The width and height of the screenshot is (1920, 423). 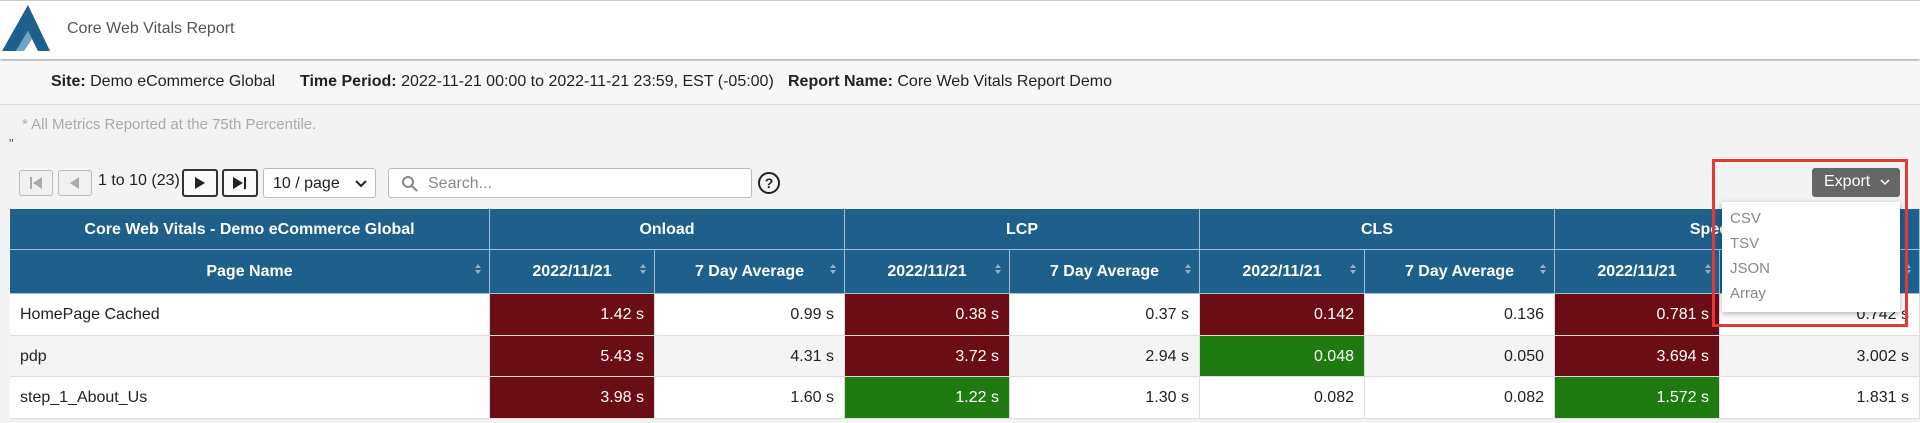 I want to click on metric-cell: 3.72 s, so click(x=927, y=356).